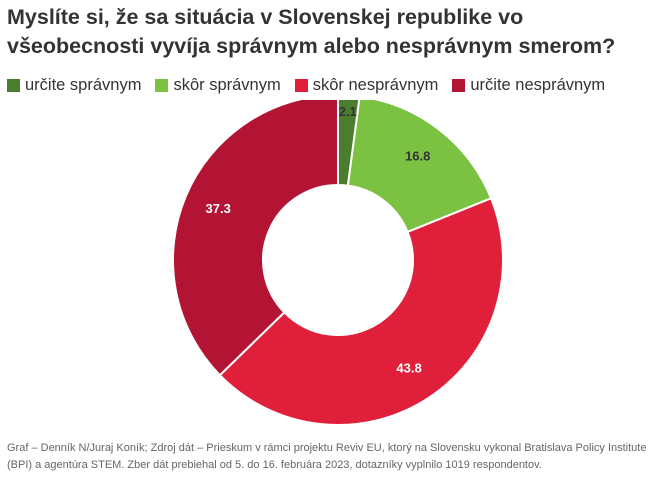  Describe the element at coordinates (417, 156) in the screenshot. I see `slice-value-label: 16.8` at that location.